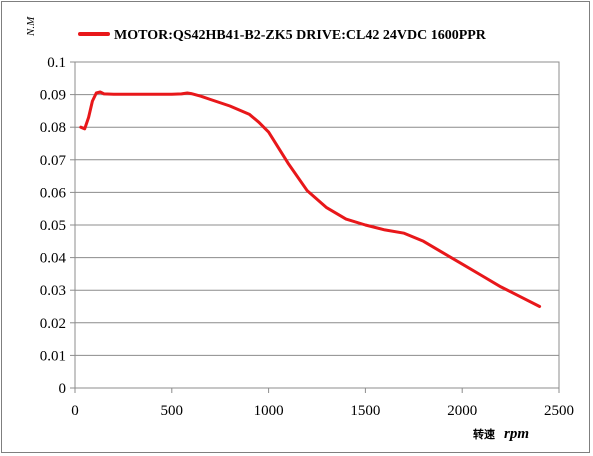  I want to click on y-tick-label: 0.03, so click(53, 291).